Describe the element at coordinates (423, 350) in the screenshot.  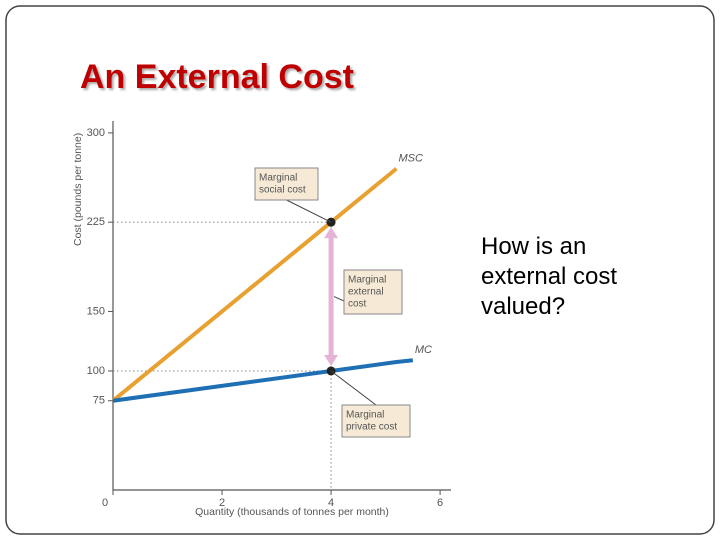
I see `series-label: MC` at that location.